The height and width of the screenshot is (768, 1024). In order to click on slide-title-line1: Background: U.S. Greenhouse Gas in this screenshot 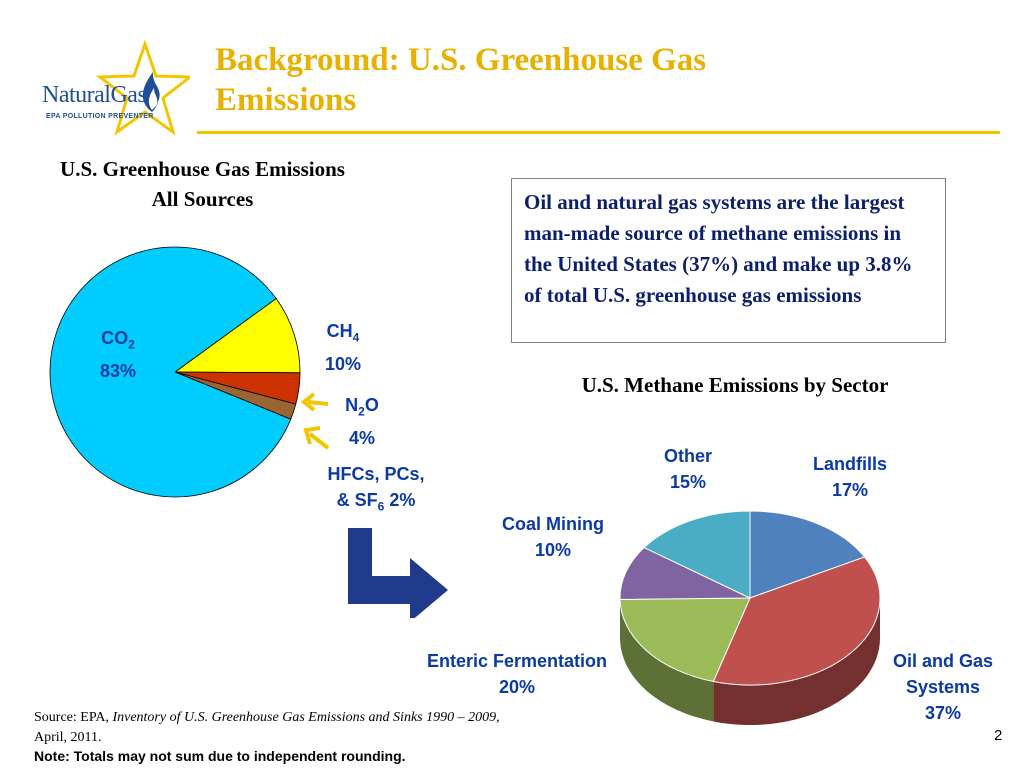, I will do `click(461, 60)`.